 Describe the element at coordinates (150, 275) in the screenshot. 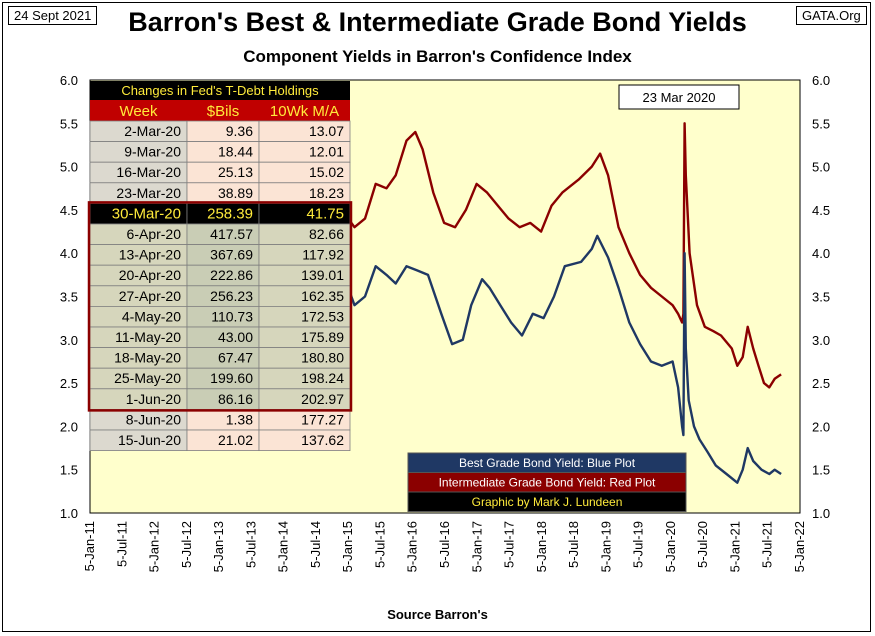

I see `table-cell: 20-Apr-20` at that location.